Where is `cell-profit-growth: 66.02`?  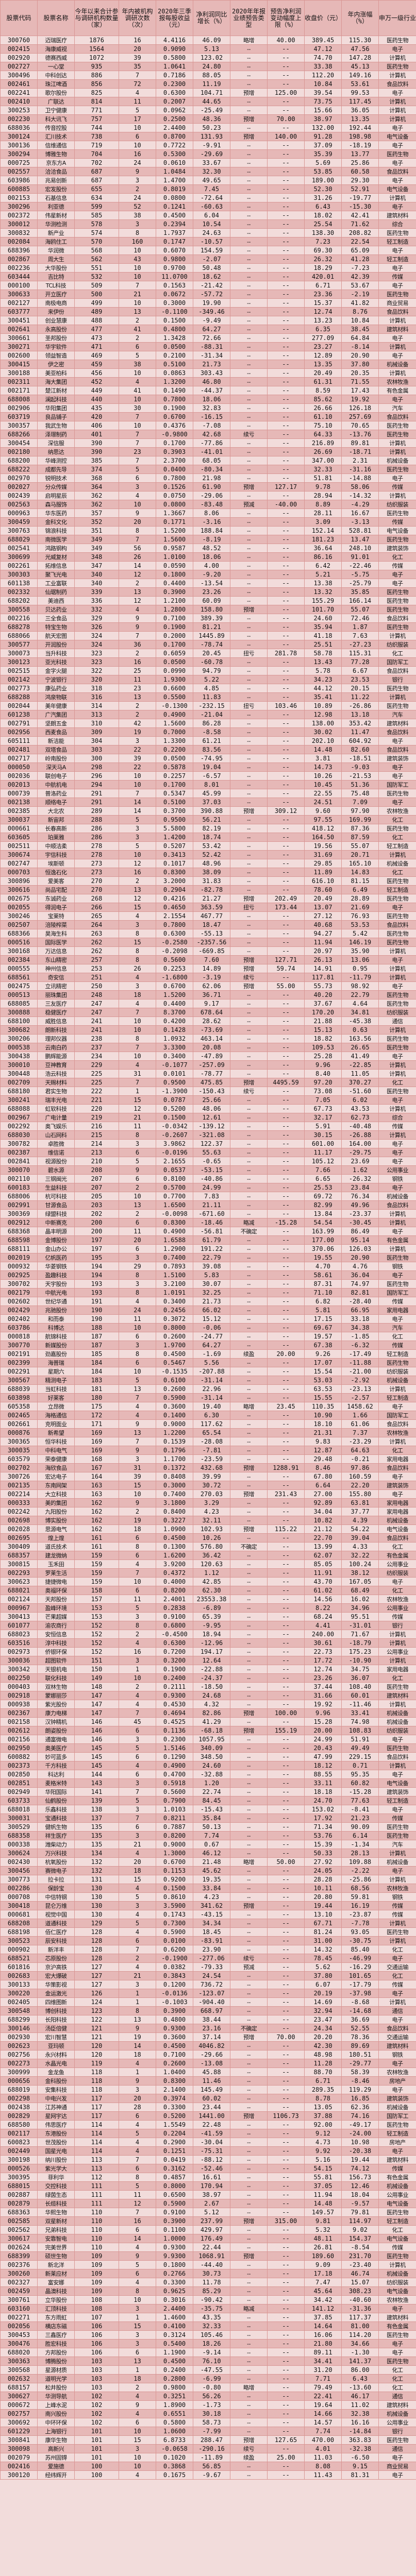 cell-profit-growth: 66.02 is located at coordinates (211, 1310).